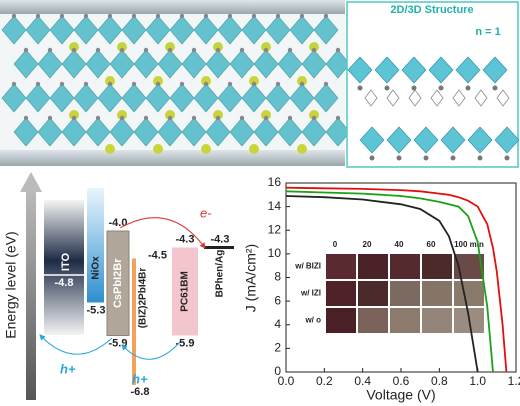 This screenshot has width=520, height=406. I want to click on energy-value: -4.3, so click(185, 239).